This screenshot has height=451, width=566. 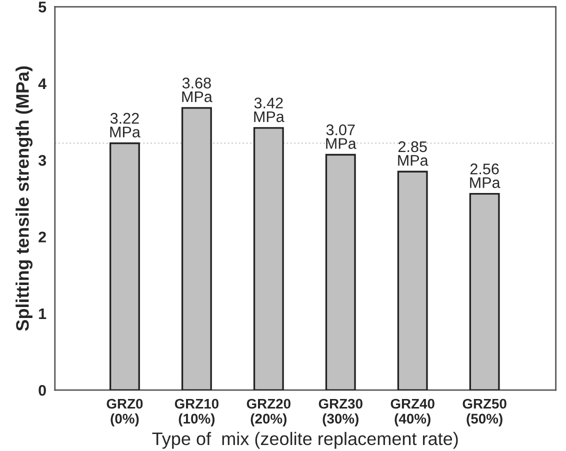 What do you see at coordinates (485, 176) in the screenshot?
I see `data-label: 2.56 MPa` at bounding box center [485, 176].